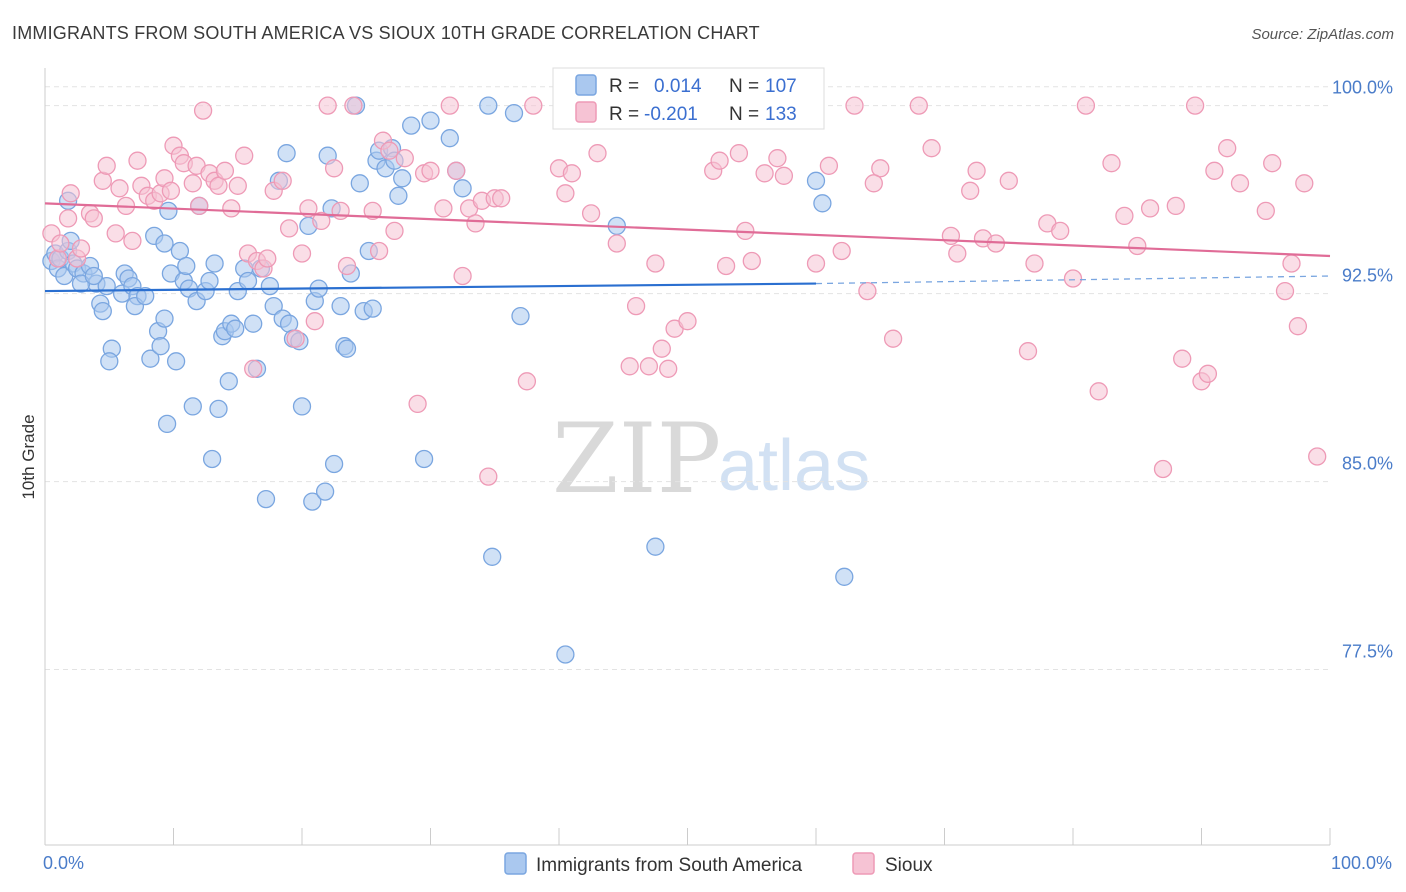 This screenshot has height=892, width=1406. Describe the element at coordinates (1367, 276) in the screenshot. I see `y-tick-label-1: 92.5%` at that location.